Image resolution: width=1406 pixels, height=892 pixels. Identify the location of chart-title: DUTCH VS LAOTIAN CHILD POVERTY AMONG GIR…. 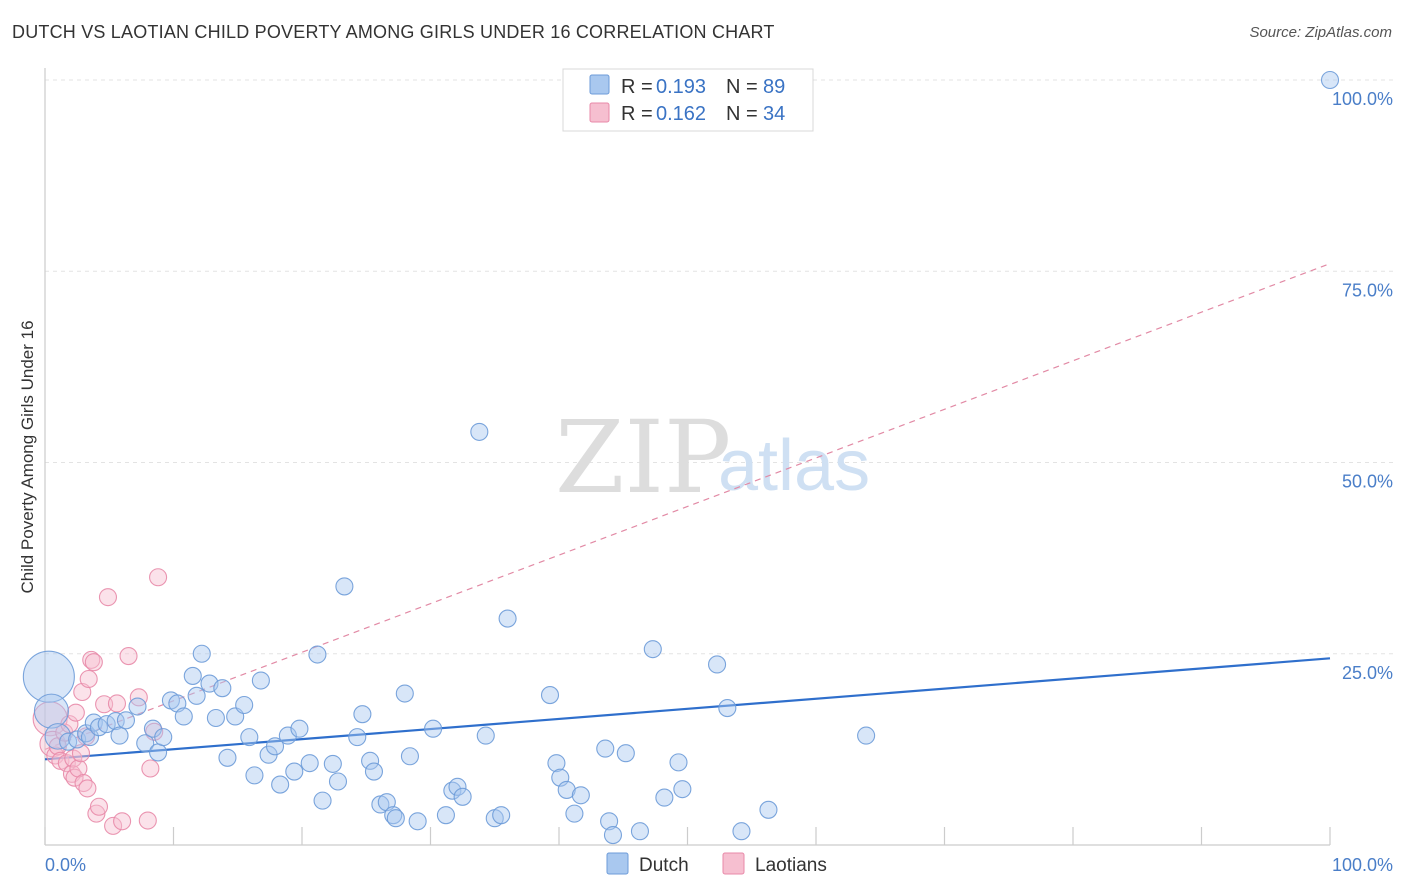
(393, 32).